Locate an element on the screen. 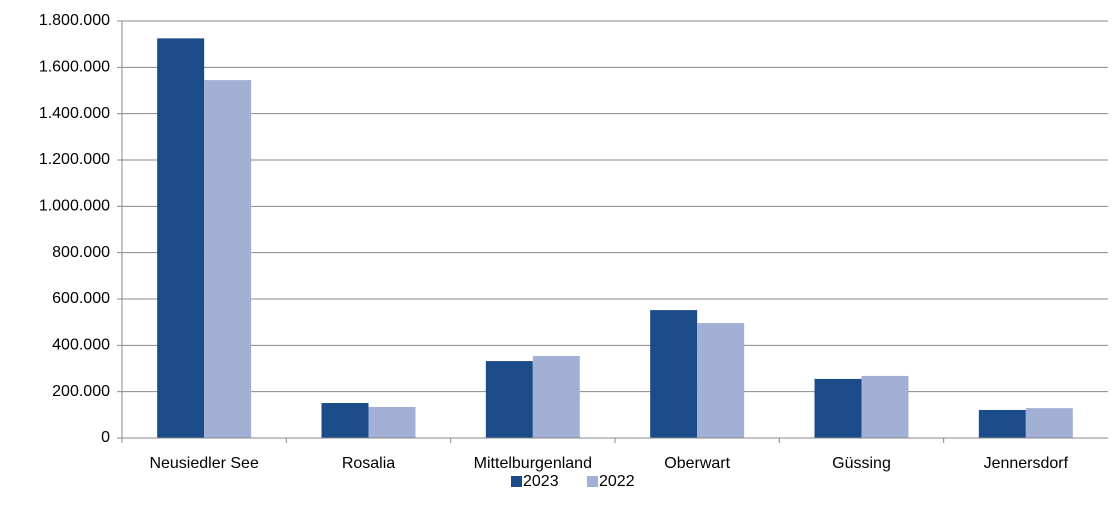  x-tick-label: Jennersdorf is located at coordinates (1026, 463).